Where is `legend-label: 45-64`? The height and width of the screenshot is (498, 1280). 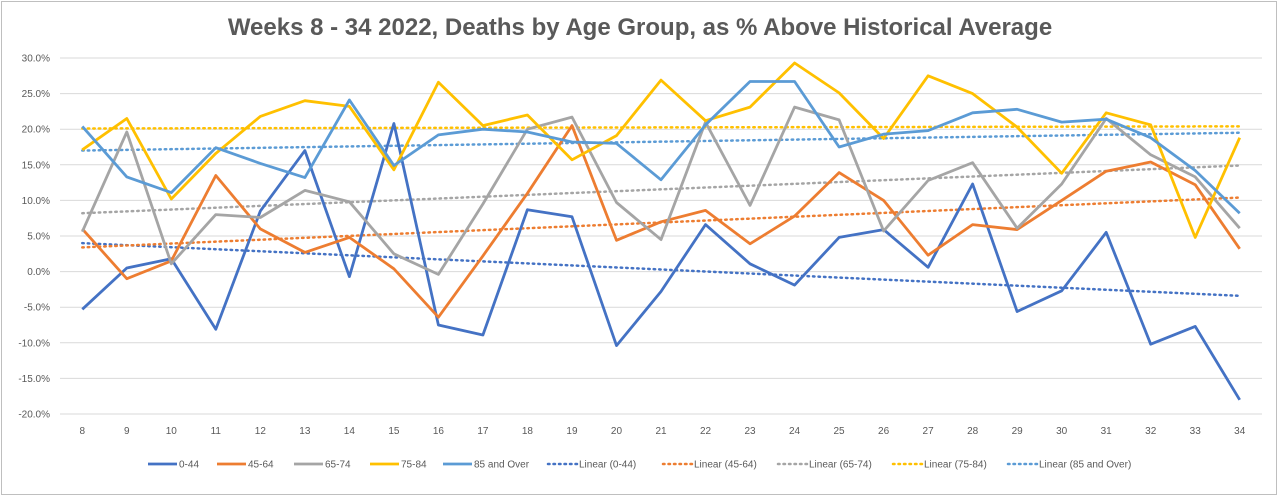 legend-label: 45-64 is located at coordinates (261, 465).